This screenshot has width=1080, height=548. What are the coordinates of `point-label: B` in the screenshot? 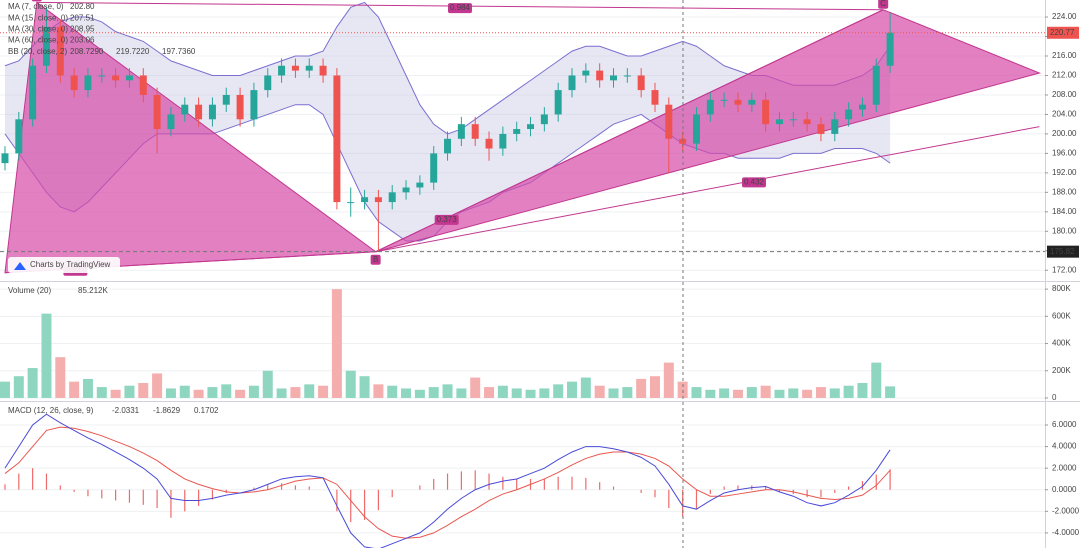 It's located at (375, 259).